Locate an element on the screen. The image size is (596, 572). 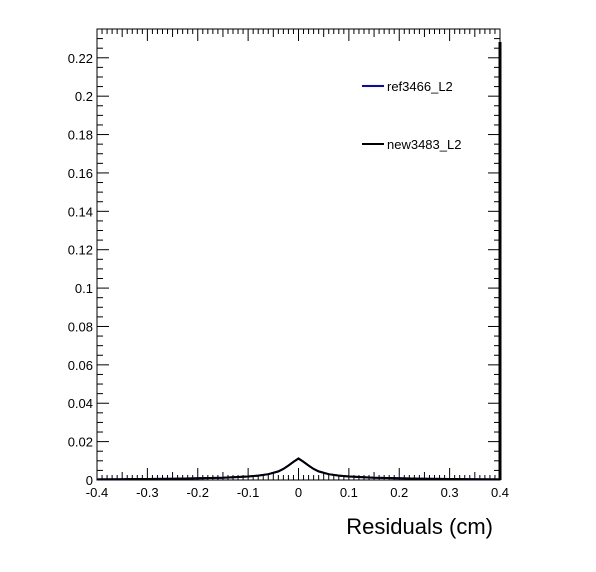
legend: ref3466_L2 new3483_L2 is located at coordinates (411, 115).